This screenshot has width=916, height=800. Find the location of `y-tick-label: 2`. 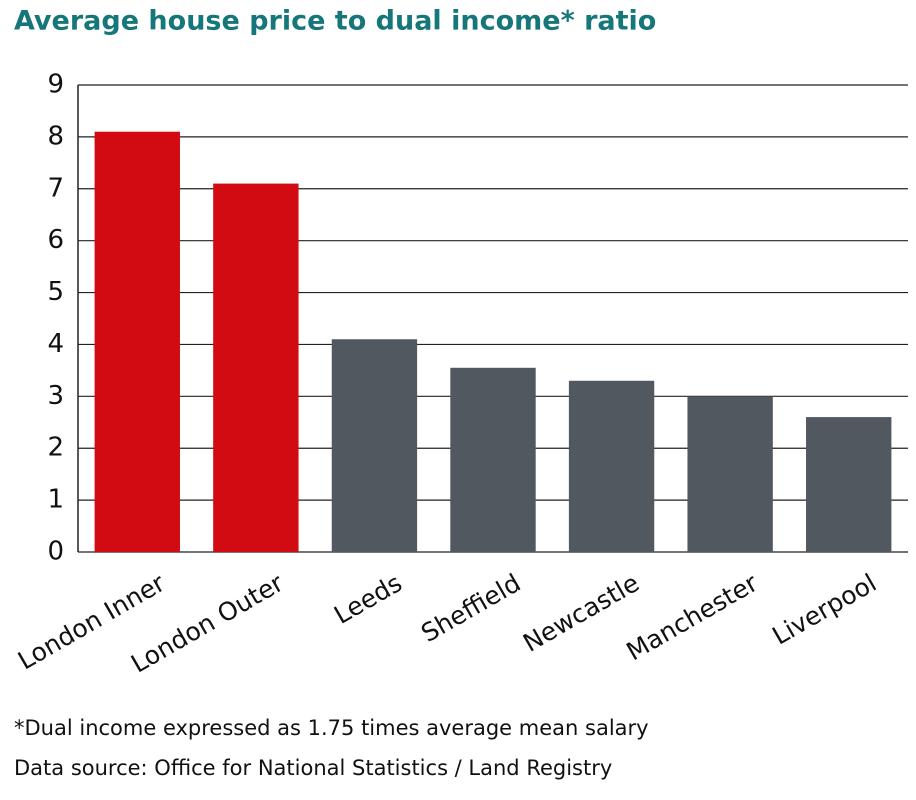

y-tick-label: 2 is located at coordinates (55, 448).